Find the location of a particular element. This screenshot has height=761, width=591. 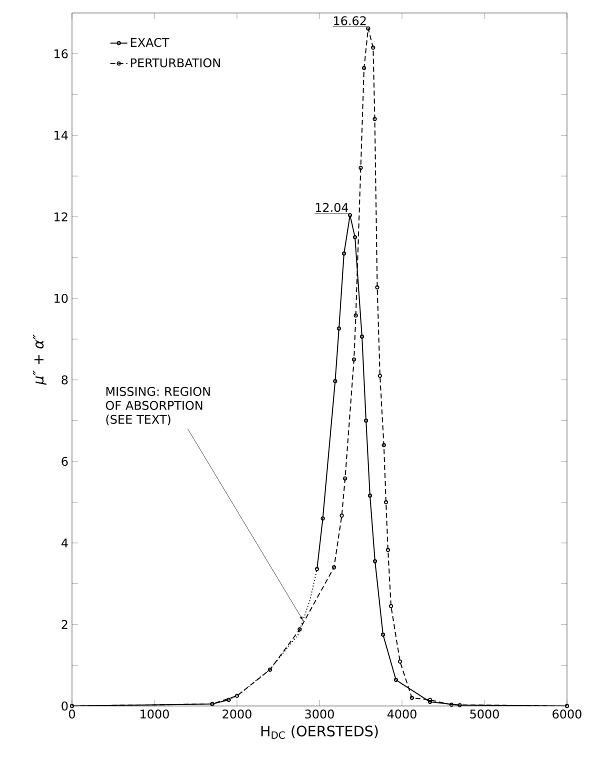

x-axis-title: H$_{DC}$ (OERSTEDS) is located at coordinates (319, 732).